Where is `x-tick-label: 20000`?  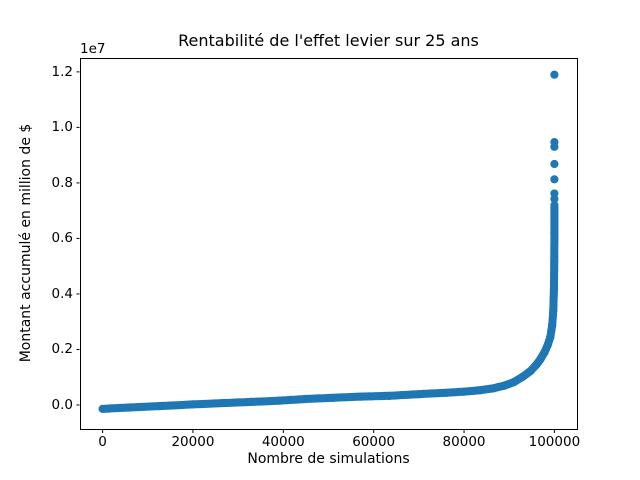
x-tick-label: 20000 is located at coordinates (193, 442).